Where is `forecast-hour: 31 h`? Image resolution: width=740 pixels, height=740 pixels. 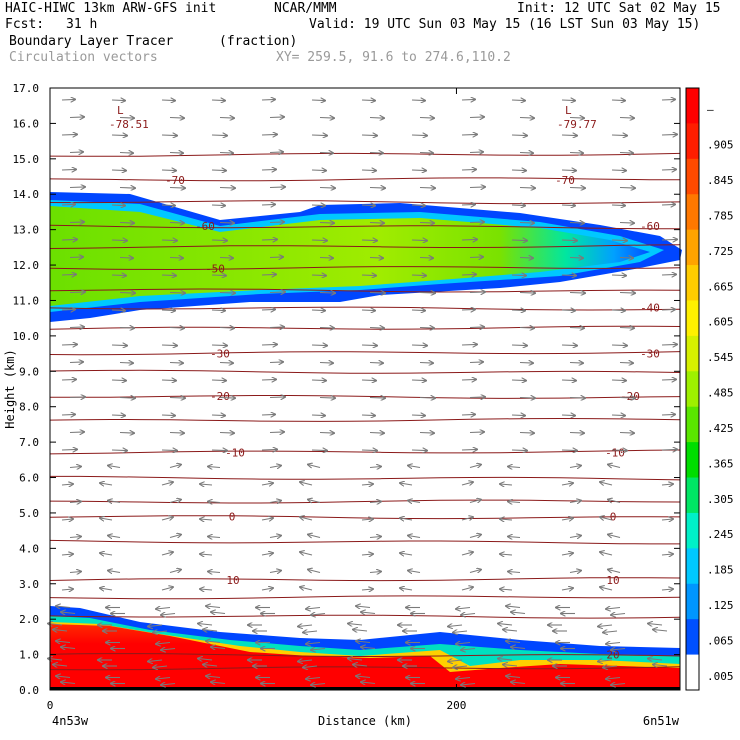
forecast-hour: 31 h is located at coordinates (82, 24).